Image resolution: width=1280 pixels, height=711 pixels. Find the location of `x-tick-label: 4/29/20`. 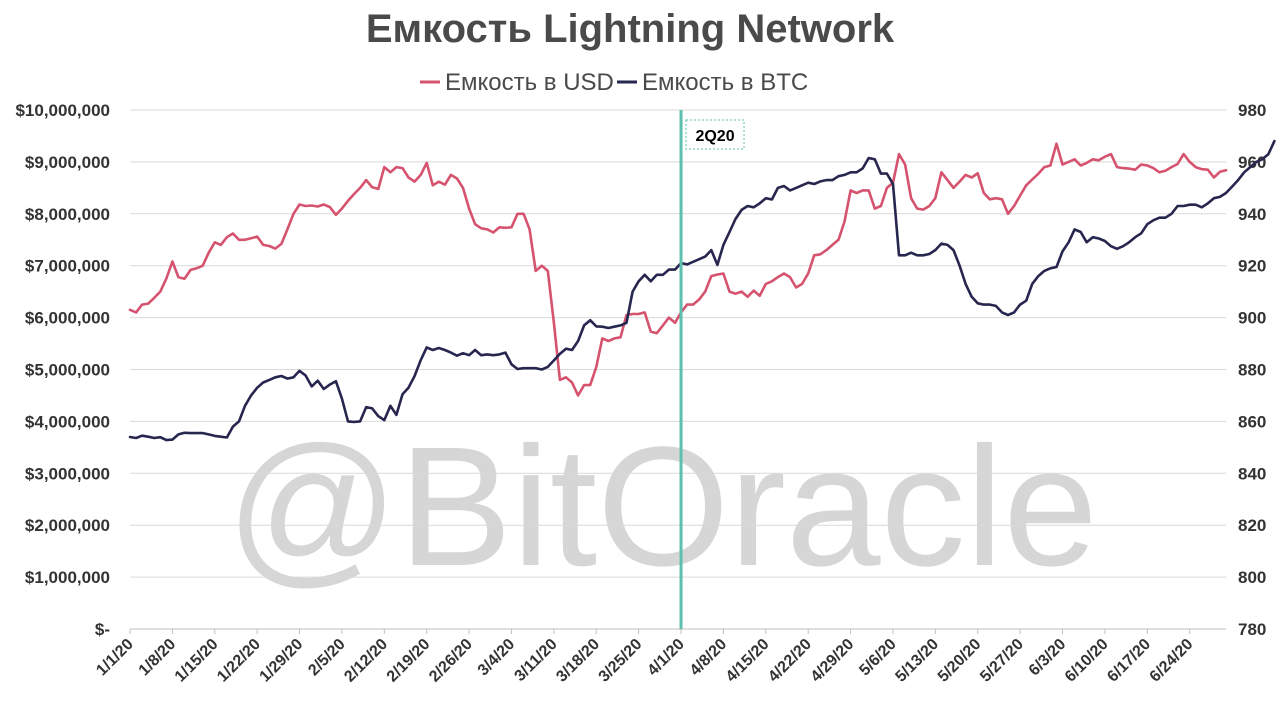

x-tick-label: 4/29/20 is located at coordinates (833, 661).